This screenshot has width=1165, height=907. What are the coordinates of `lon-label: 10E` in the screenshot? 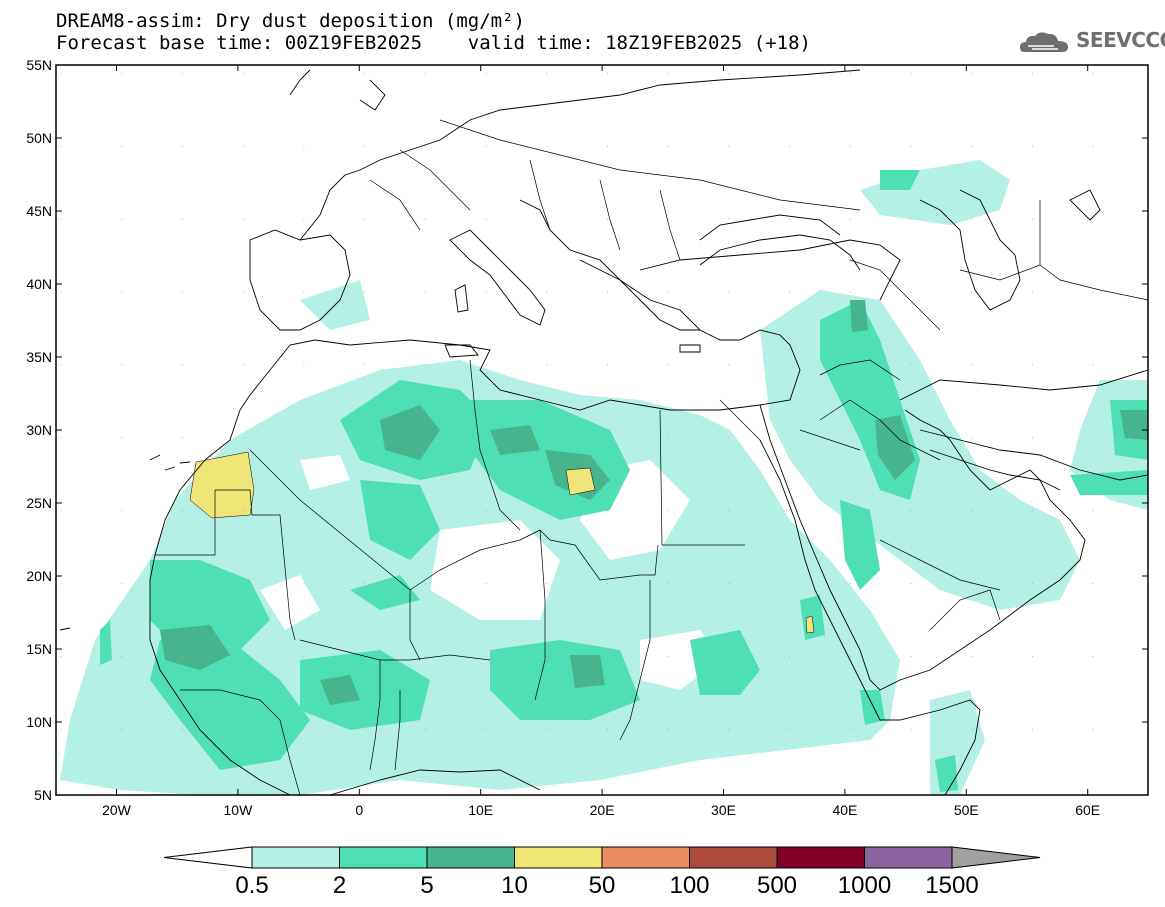 It's located at (480, 810).